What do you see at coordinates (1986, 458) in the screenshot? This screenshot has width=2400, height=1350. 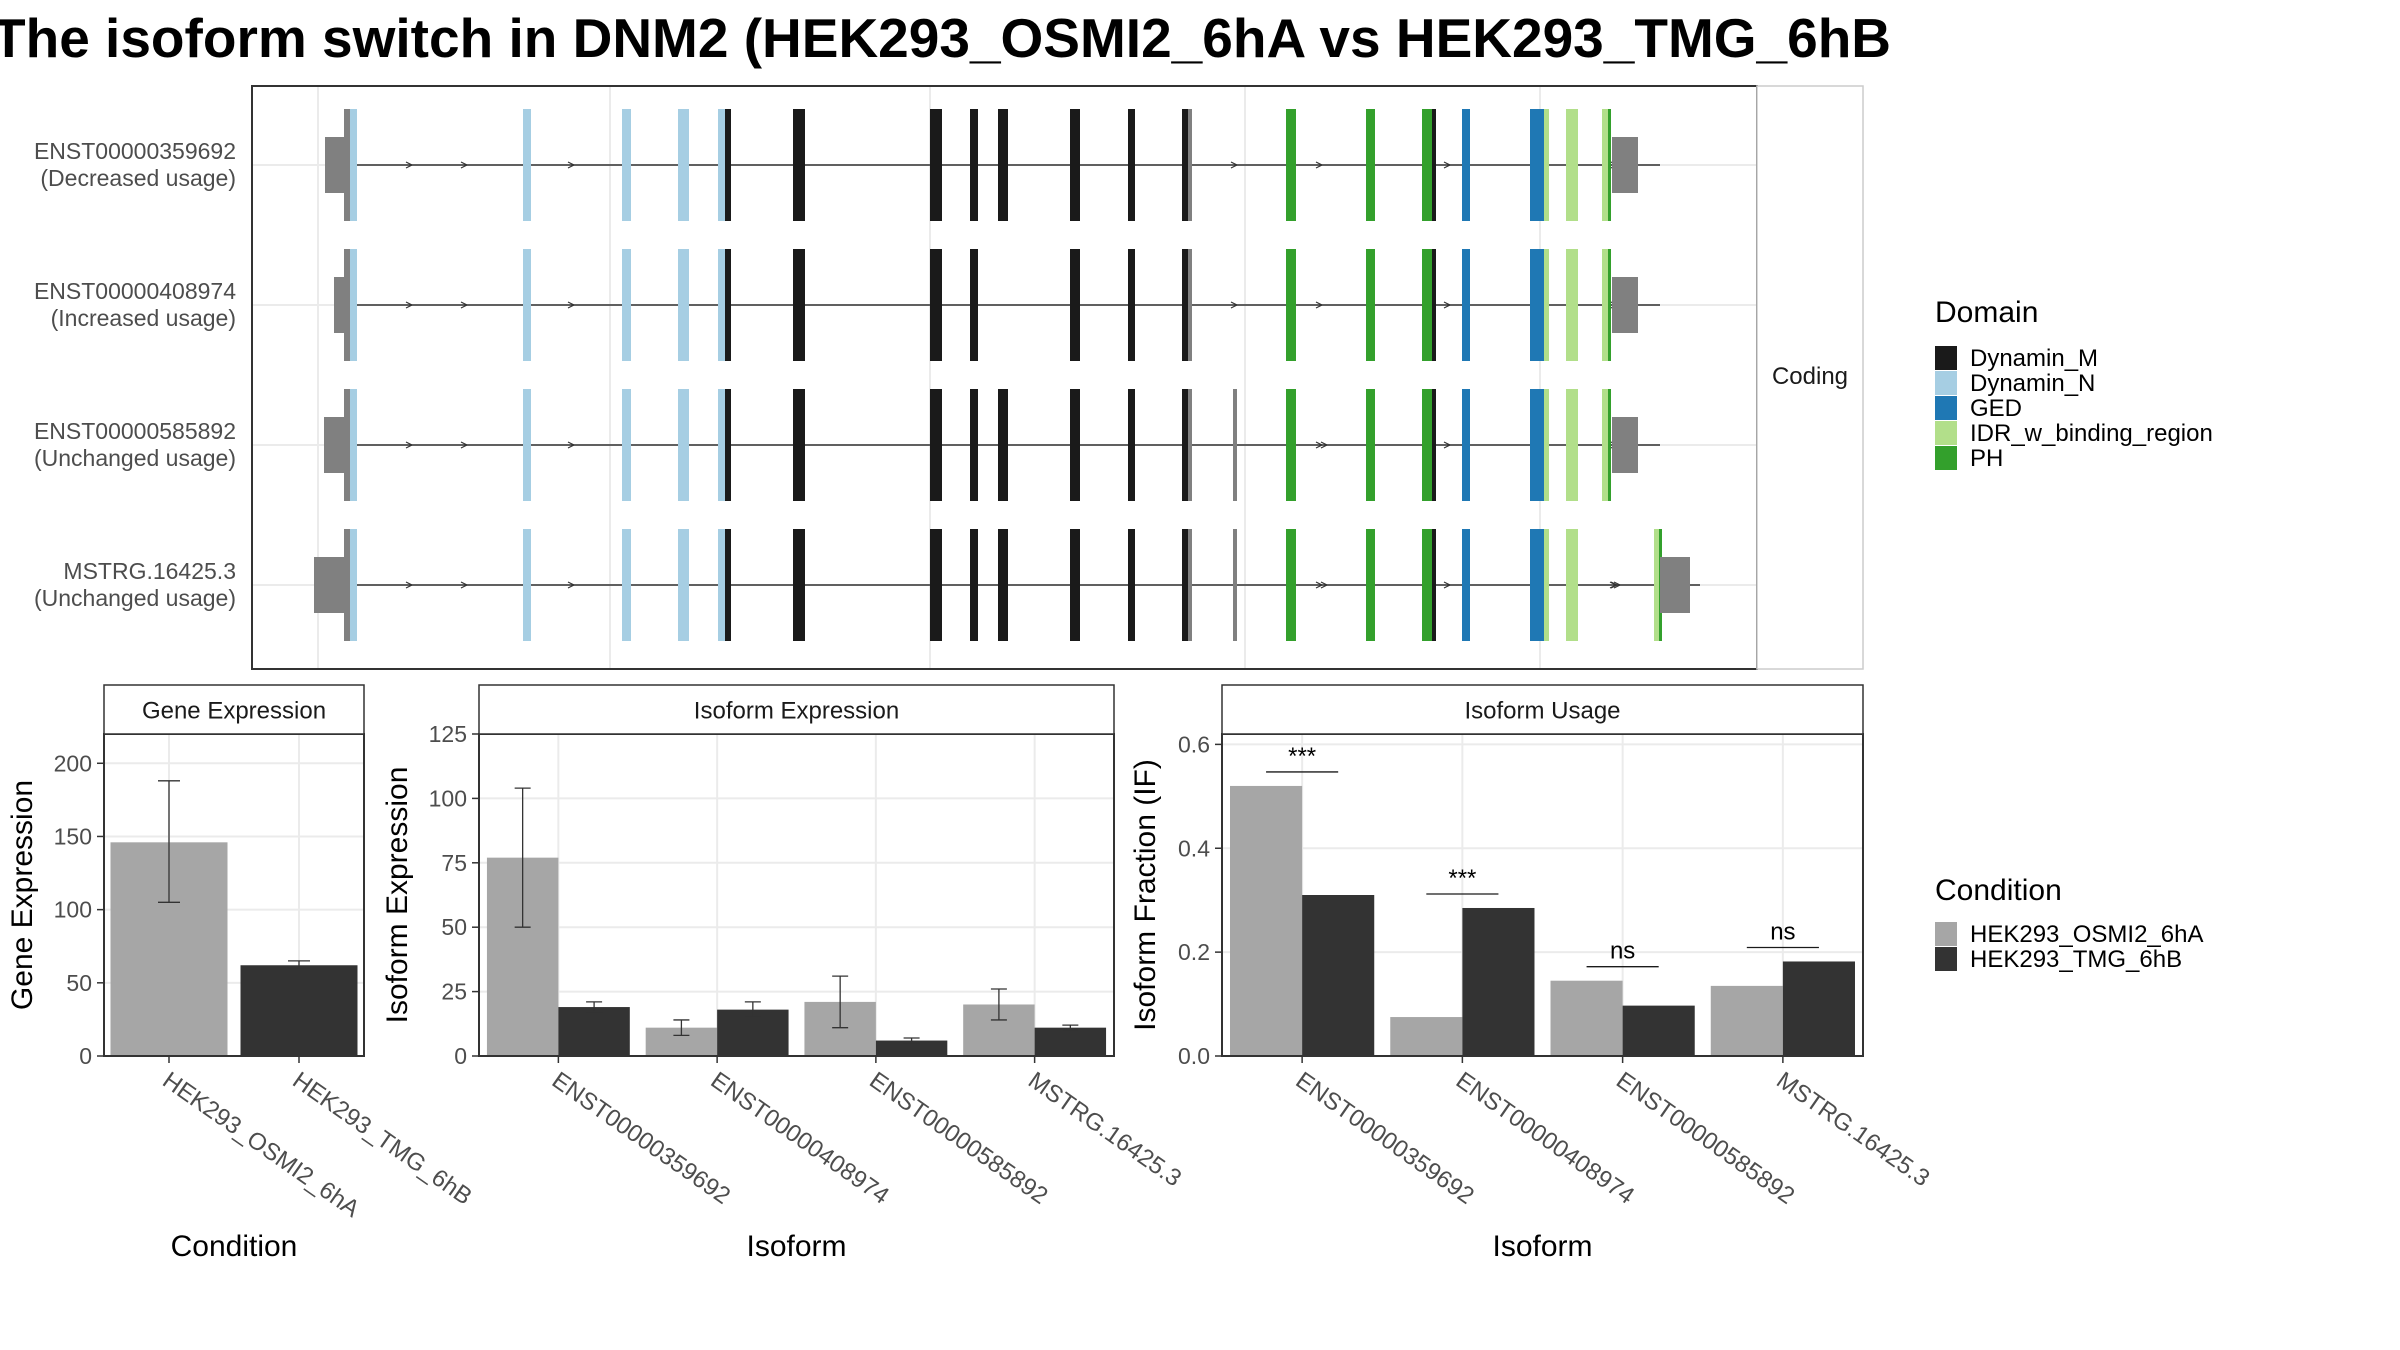 I see `domain-legend-label: PH` at bounding box center [1986, 458].